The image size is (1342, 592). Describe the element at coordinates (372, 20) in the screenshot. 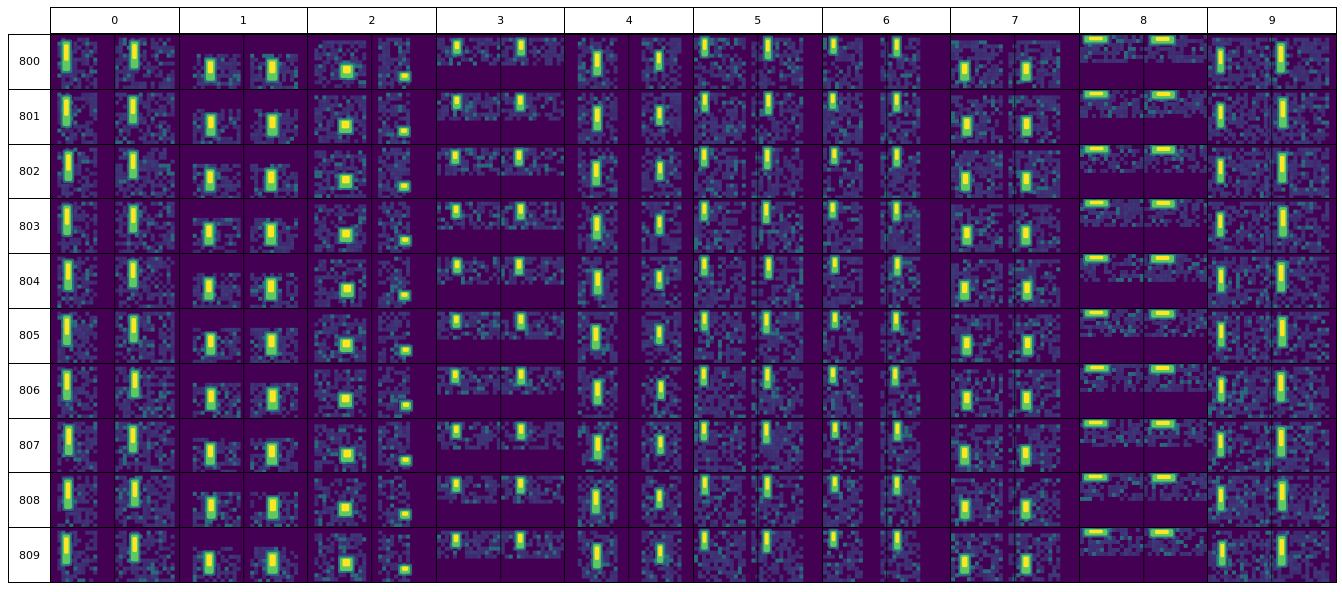

I see `column-header-2: 2` at that location.